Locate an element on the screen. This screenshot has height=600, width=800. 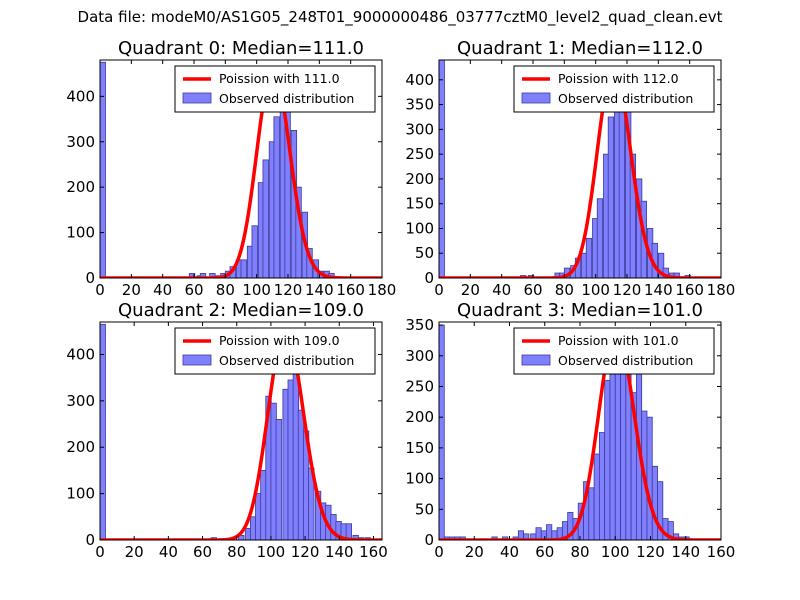
subplot-title: Quadrant 3: Median=101.0 is located at coordinates (580, 310).